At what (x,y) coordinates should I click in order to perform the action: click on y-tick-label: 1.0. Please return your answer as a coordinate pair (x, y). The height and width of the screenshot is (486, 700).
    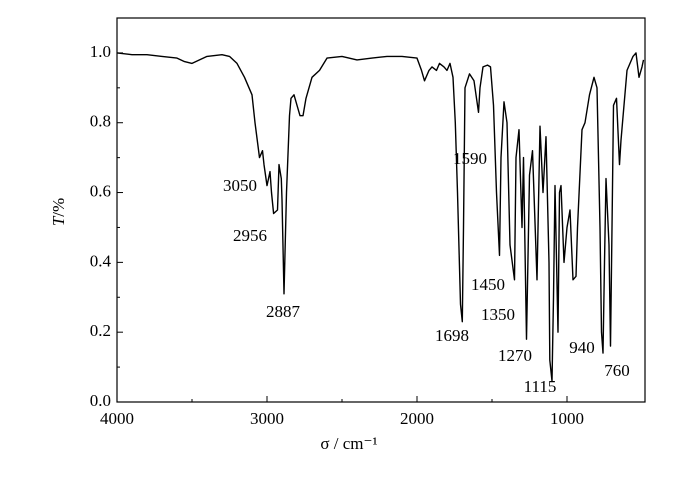
    Looking at the image, I should click on (100, 51).